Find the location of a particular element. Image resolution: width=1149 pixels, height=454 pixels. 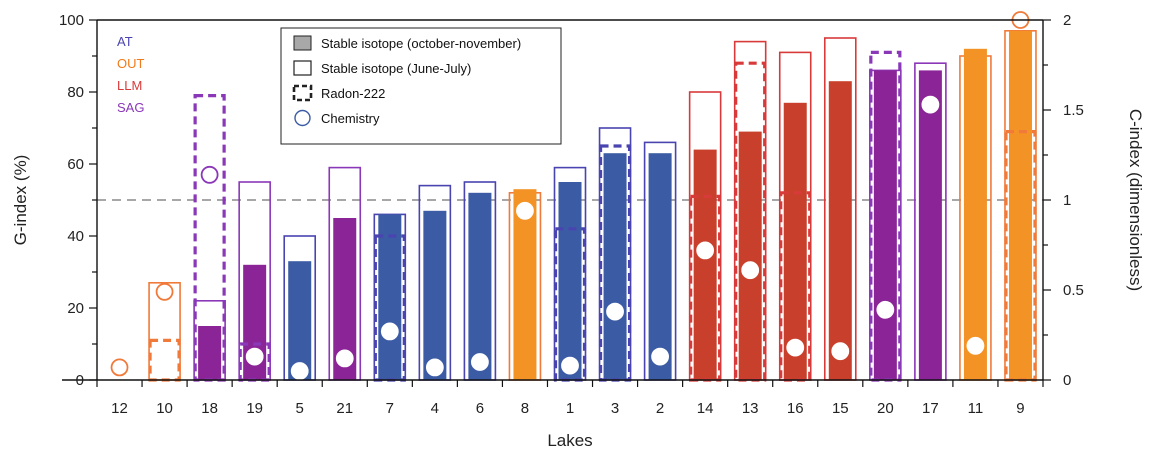

x-tick-label: 4 is located at coordinates (435, 408).